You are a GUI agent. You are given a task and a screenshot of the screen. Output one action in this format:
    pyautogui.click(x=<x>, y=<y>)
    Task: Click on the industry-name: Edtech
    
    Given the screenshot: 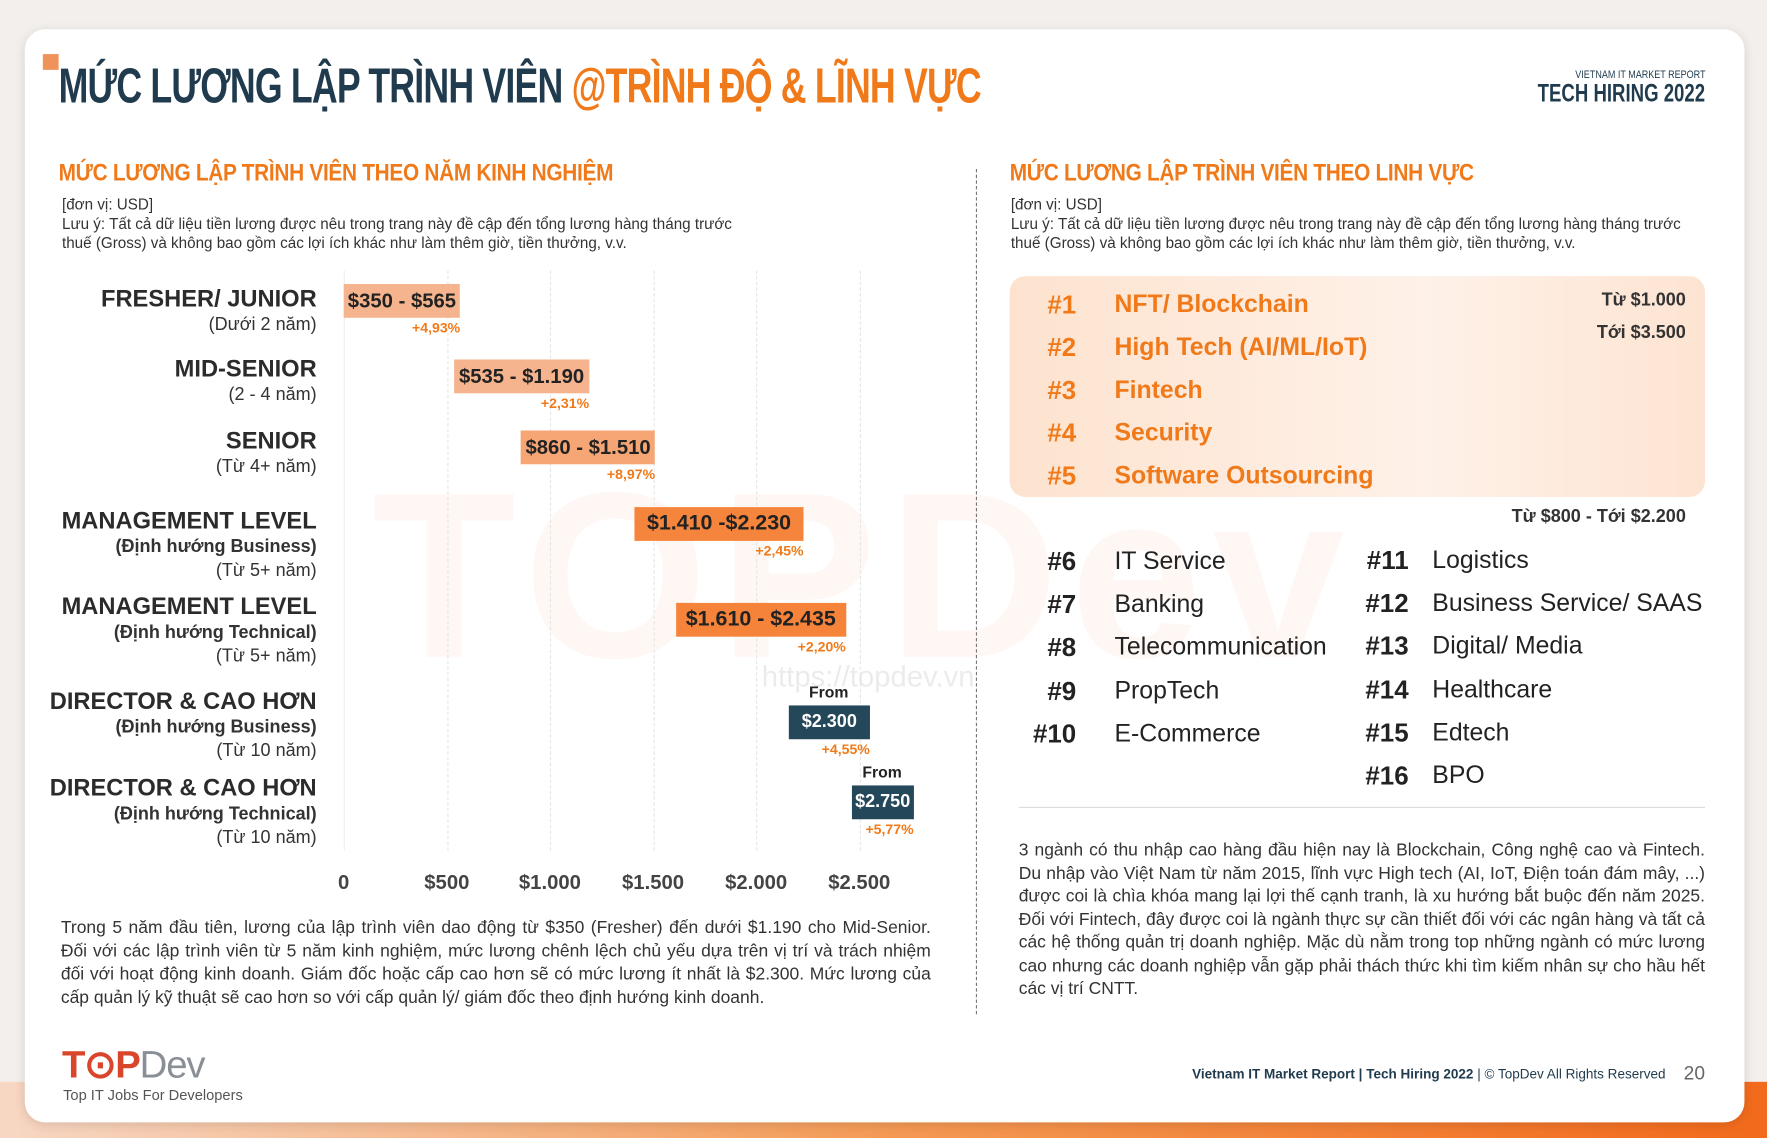 What is the action you would take?
    pyautogui.click(x=1471, y=731)
    